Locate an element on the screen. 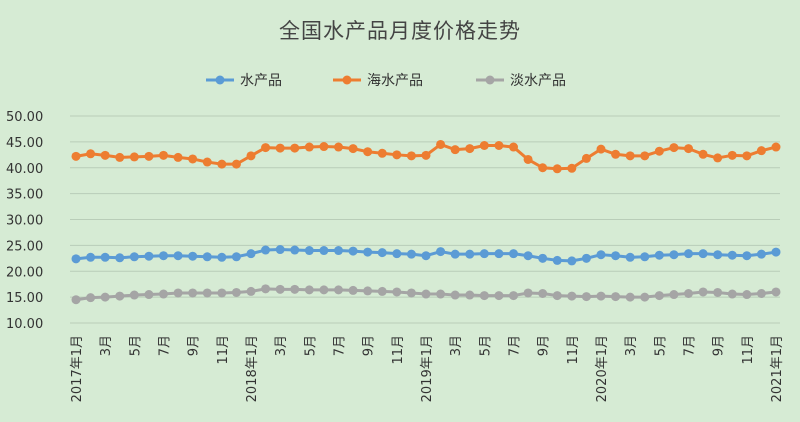  y-tick-label: 45.00 is located at coordinates (24, 143).